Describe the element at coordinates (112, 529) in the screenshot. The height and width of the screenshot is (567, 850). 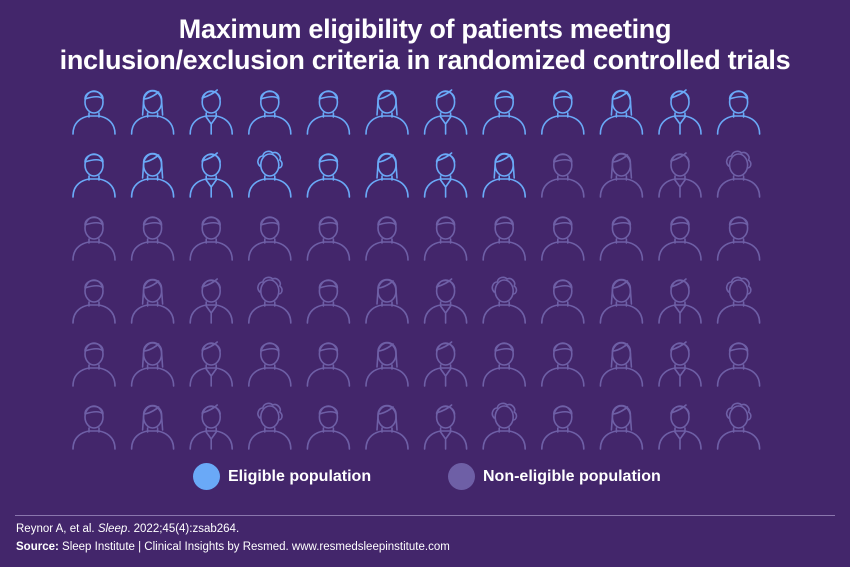
I see `citation-journal: Sleep` at that location.